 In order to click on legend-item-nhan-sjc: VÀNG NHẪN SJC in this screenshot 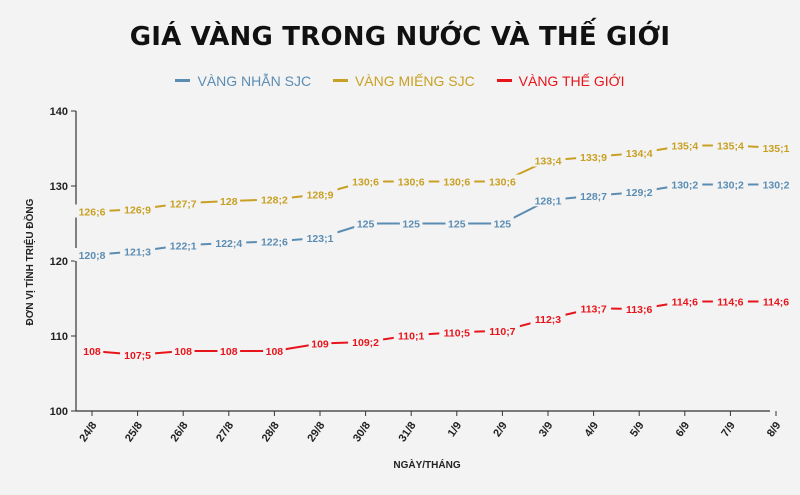, I will do `click(243, 81)`.